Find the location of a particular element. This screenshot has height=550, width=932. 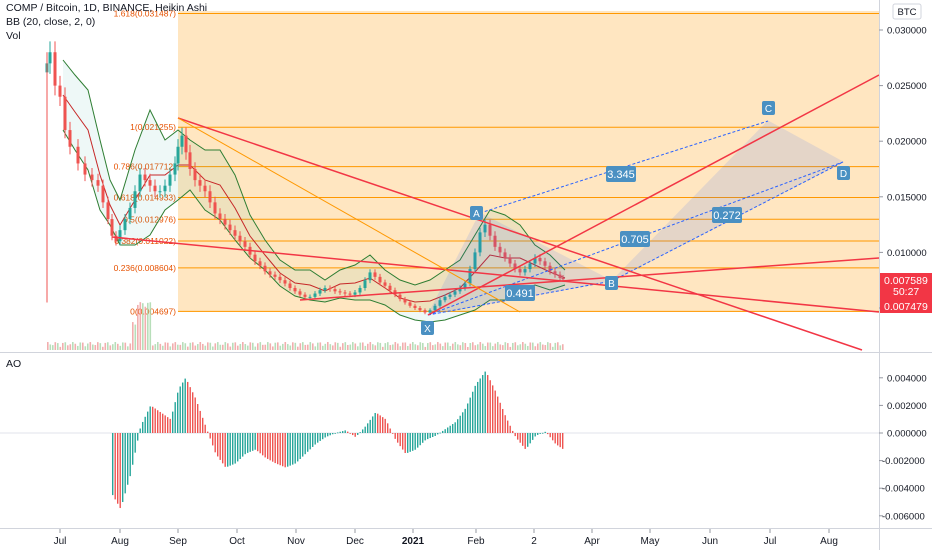

pattern-bd-line is located at coordinates (727, 221).